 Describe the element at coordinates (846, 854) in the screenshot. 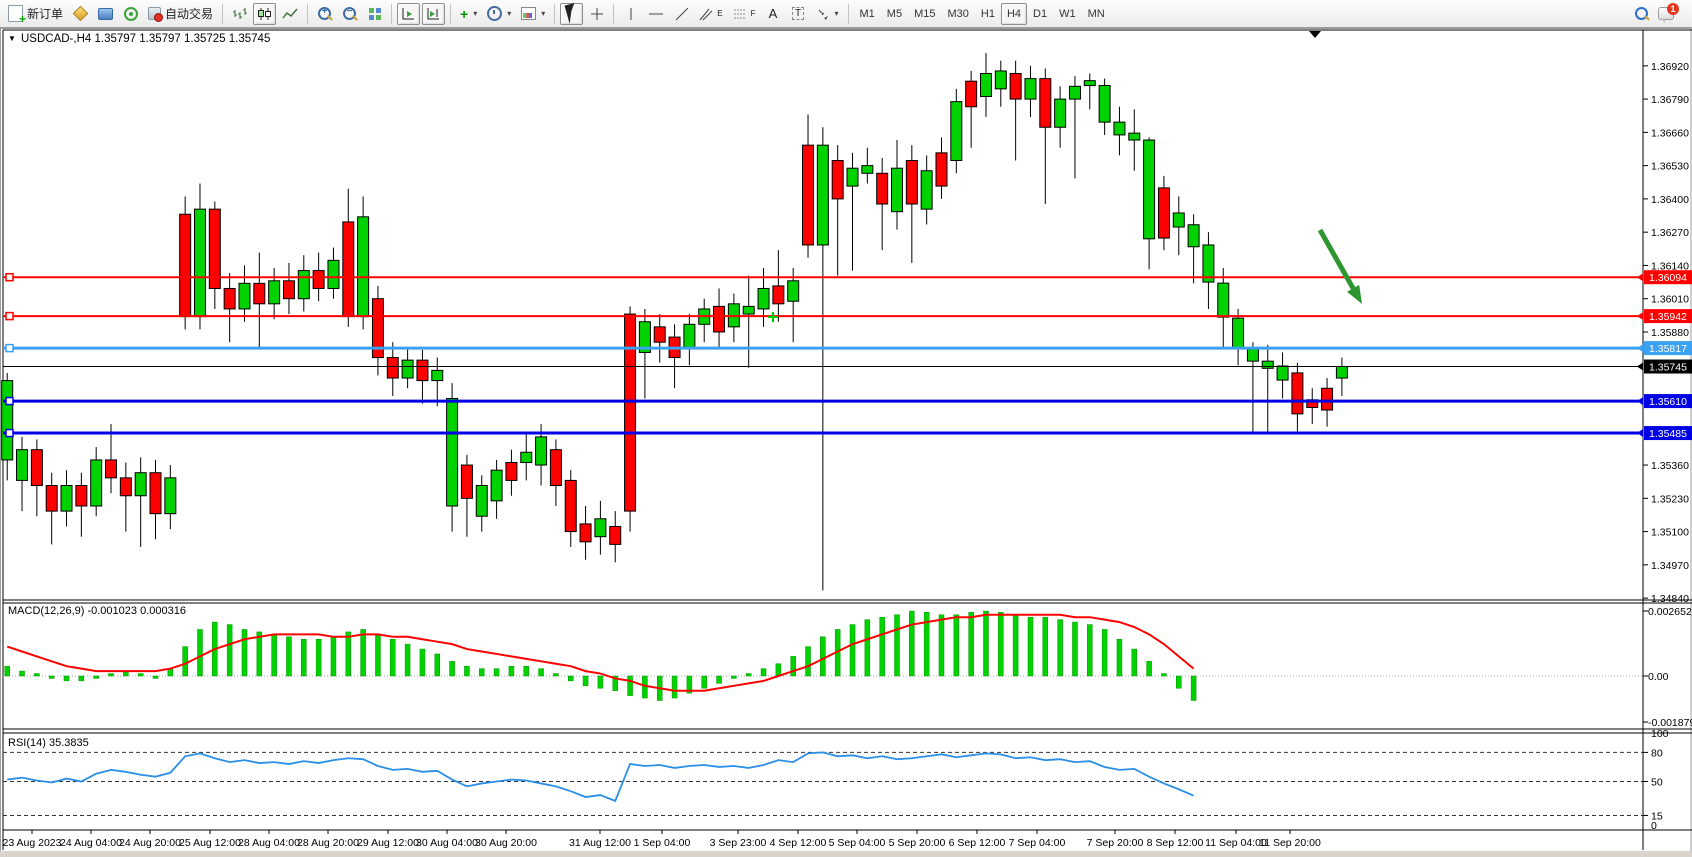

I see `bottom-scrollbar` at that location.